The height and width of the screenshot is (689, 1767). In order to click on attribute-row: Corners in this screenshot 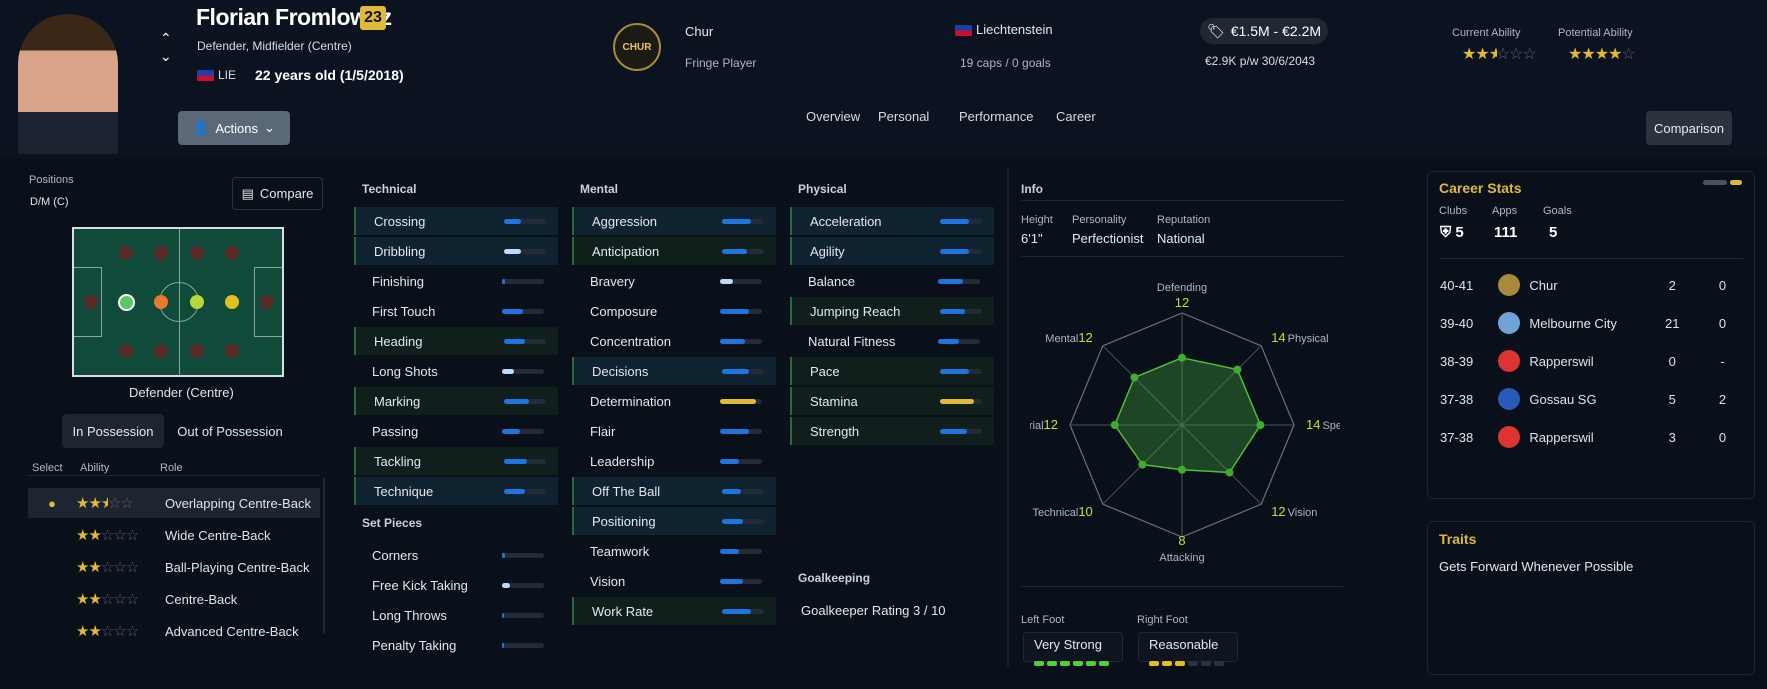, I will do `click(456, 555)`.